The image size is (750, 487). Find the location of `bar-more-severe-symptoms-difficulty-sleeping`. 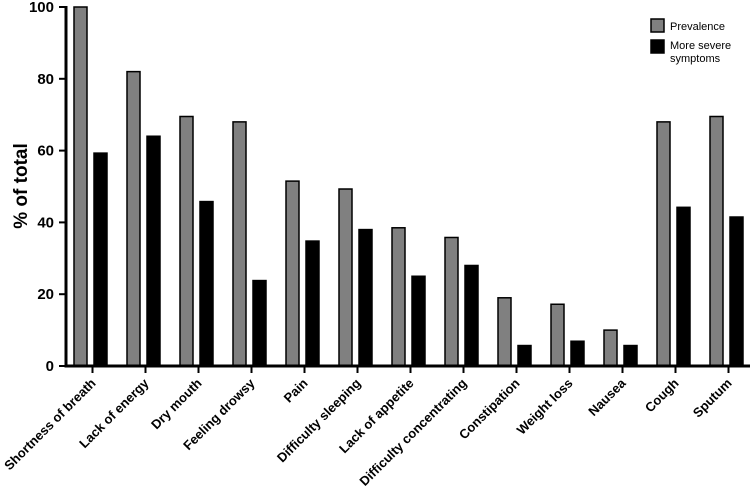

bar-more-severe-symptoms-difficulty-sleeping is located at coordinates (365, 297).